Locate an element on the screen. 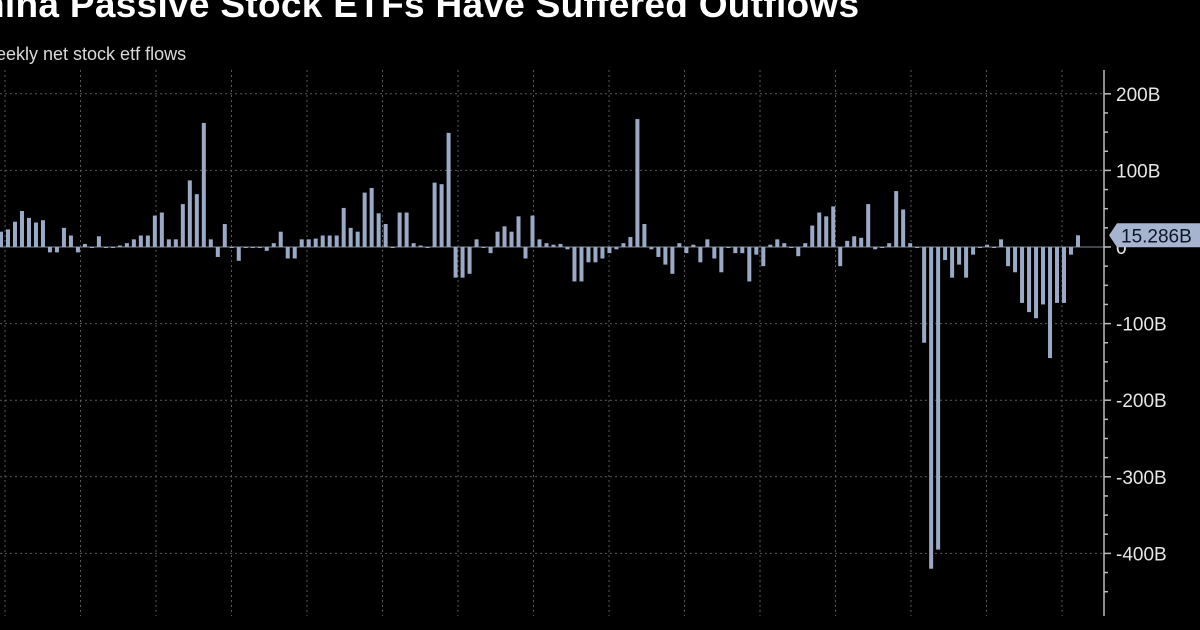 The height and width of the screenshot is (630, 1200). chart-subtitle: eekly net stock etf flows is located at coordinates (93, 54).